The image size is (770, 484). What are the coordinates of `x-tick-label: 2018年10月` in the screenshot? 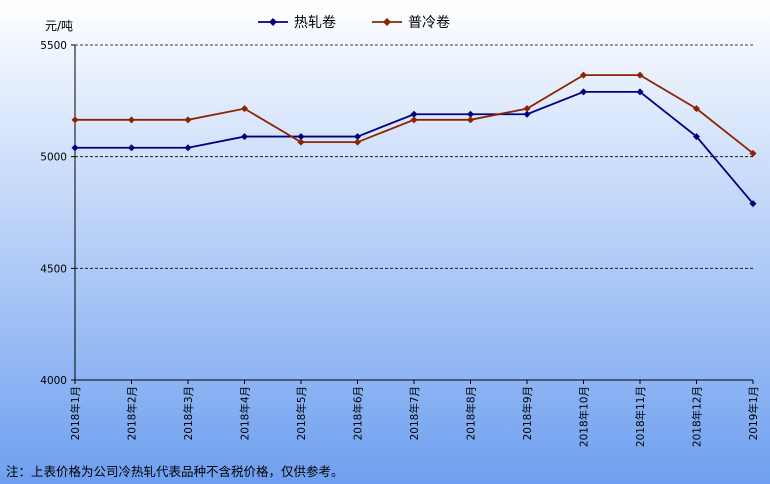 It's located at (584, 416).